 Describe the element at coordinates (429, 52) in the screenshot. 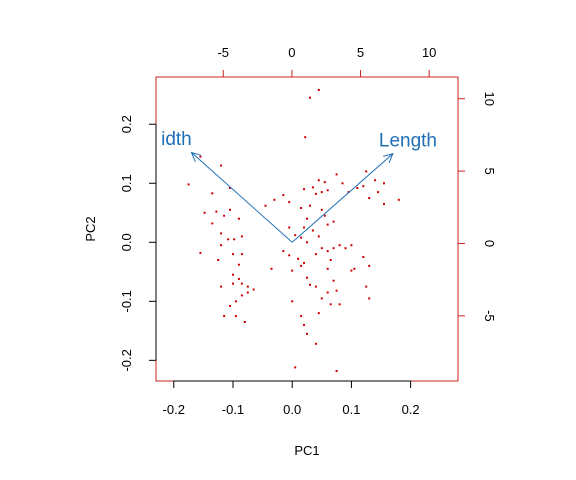

I see `top-tick-label: 10` at that location.